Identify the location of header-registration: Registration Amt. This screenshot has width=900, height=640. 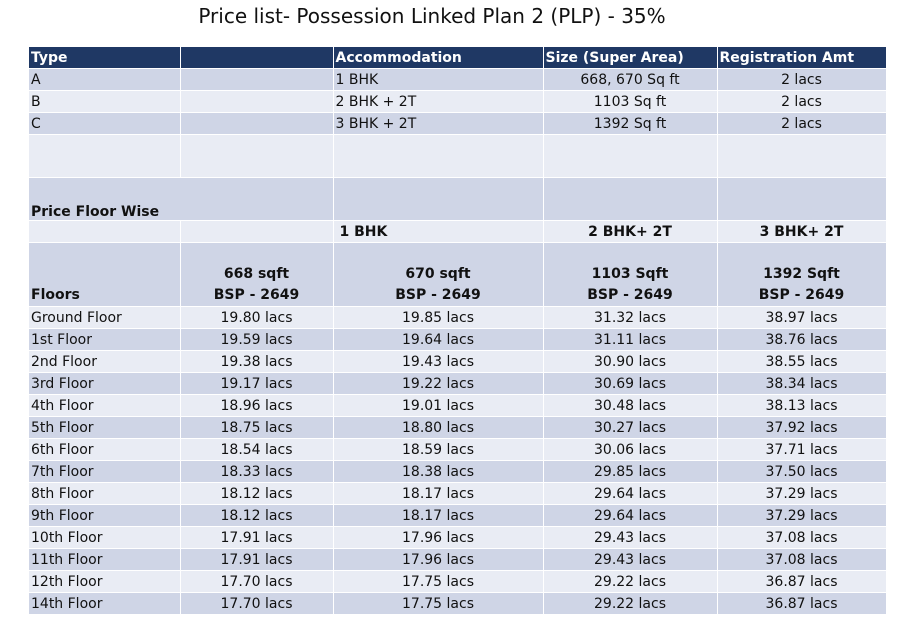
(802, 58).